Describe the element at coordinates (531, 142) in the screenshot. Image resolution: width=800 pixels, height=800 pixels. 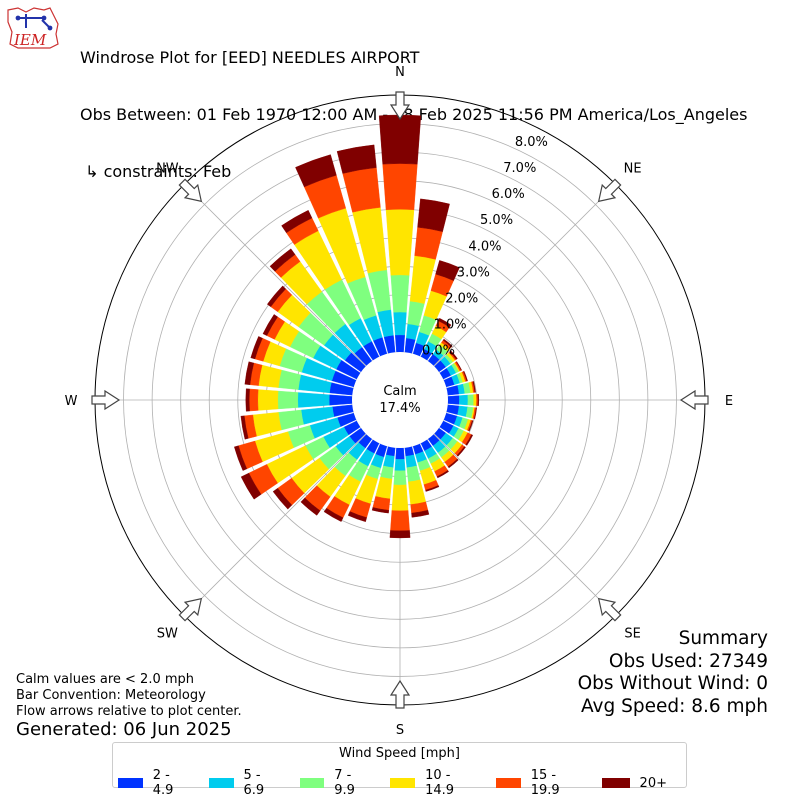
I see `radial-tick-label: 8.0%` at that location.